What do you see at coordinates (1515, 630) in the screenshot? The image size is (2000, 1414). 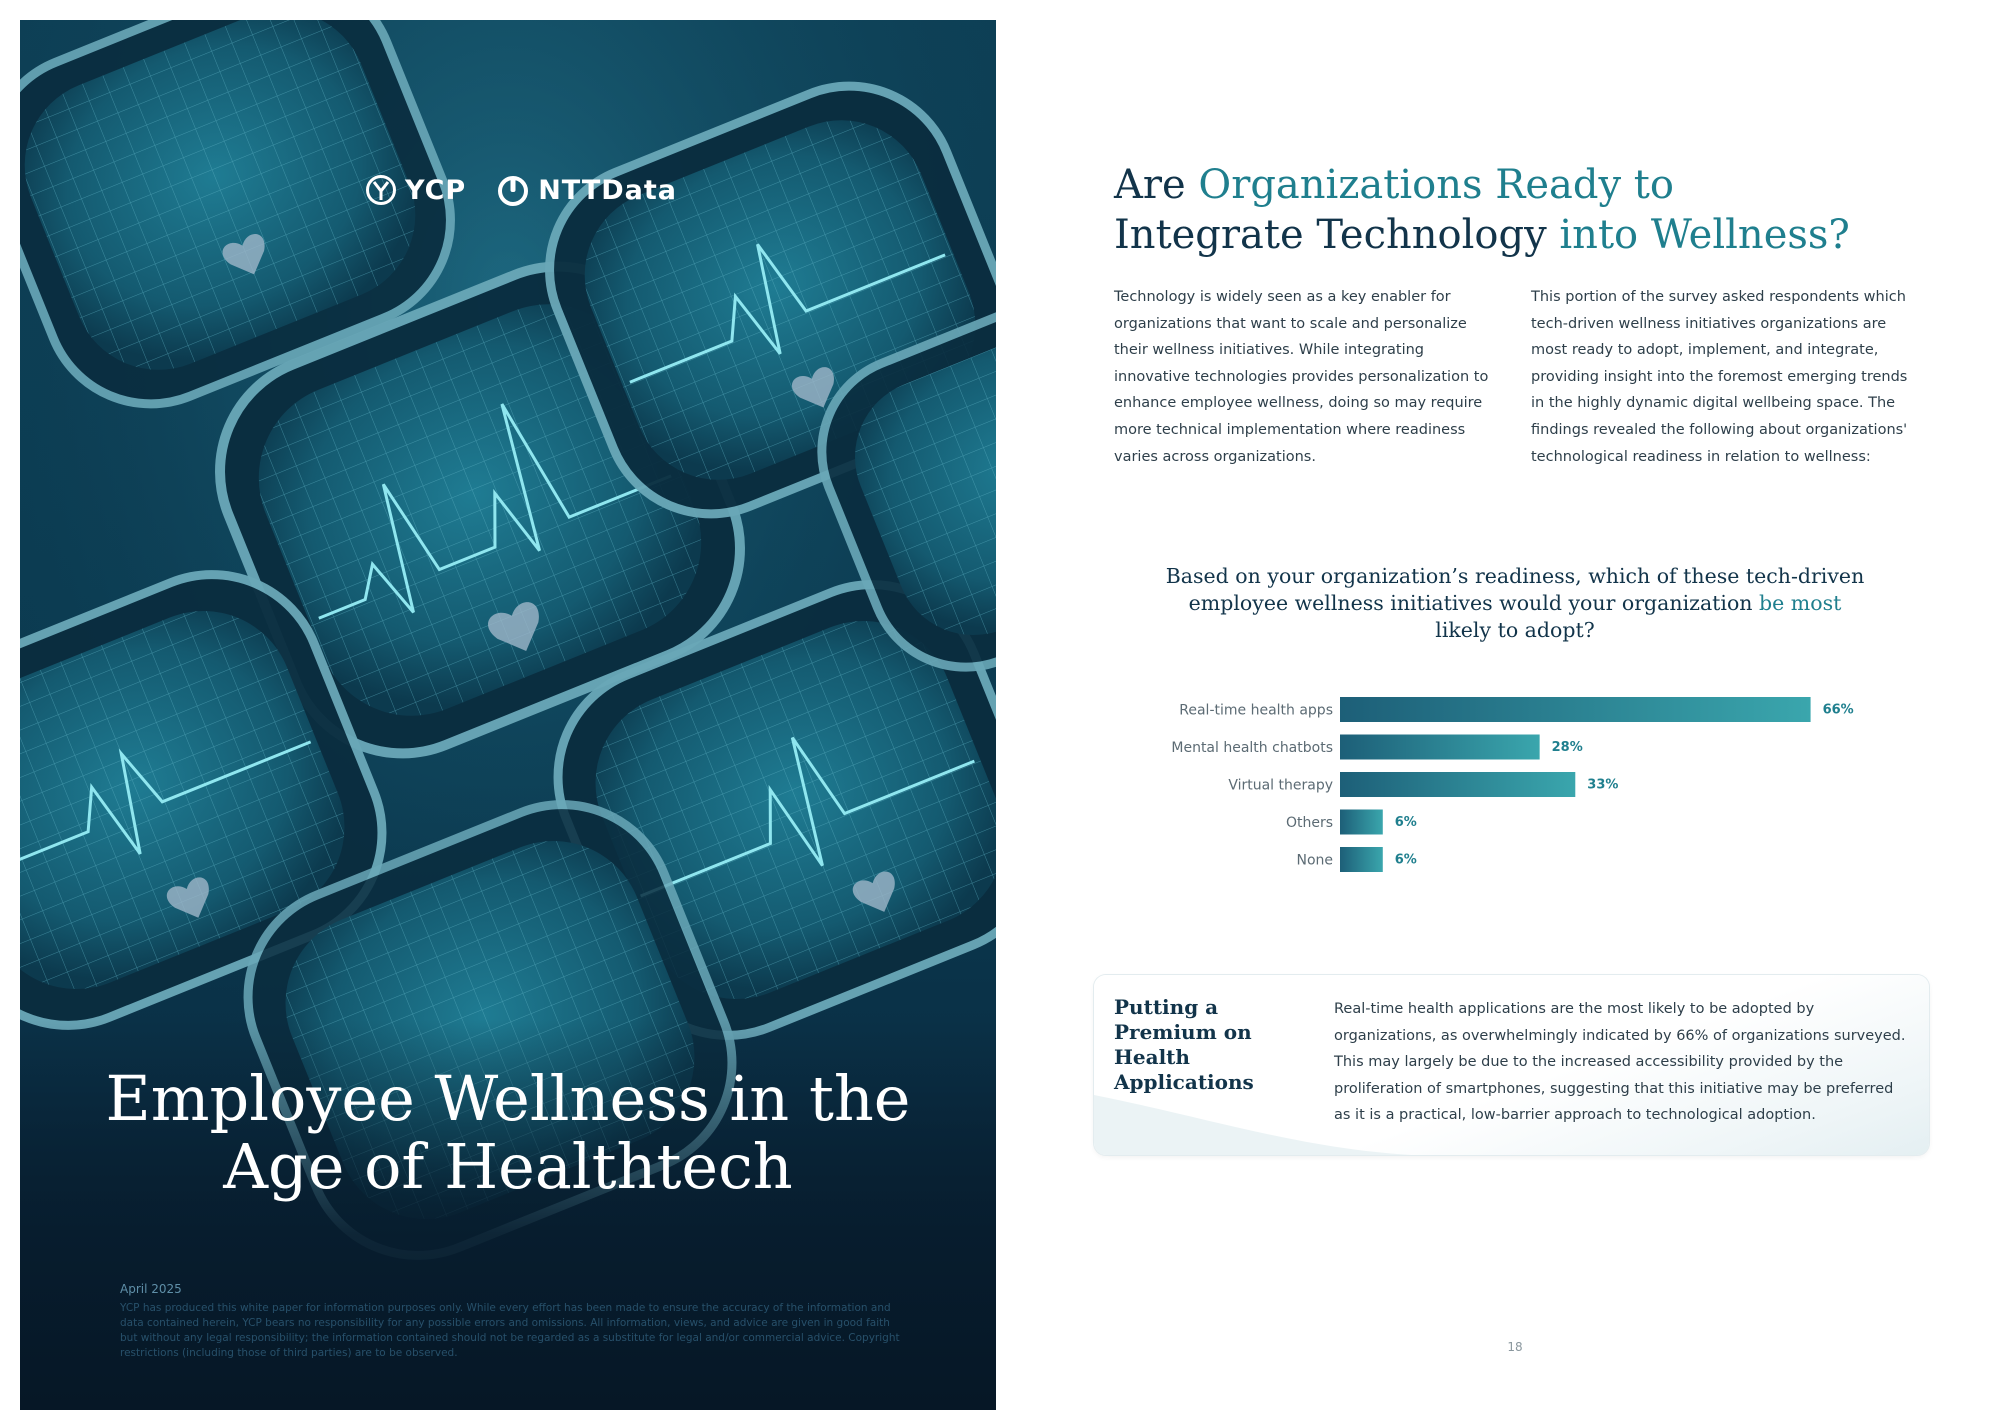 I see `chart-question-line-3: likely to adopt?` at bounding box center [1515, 630].